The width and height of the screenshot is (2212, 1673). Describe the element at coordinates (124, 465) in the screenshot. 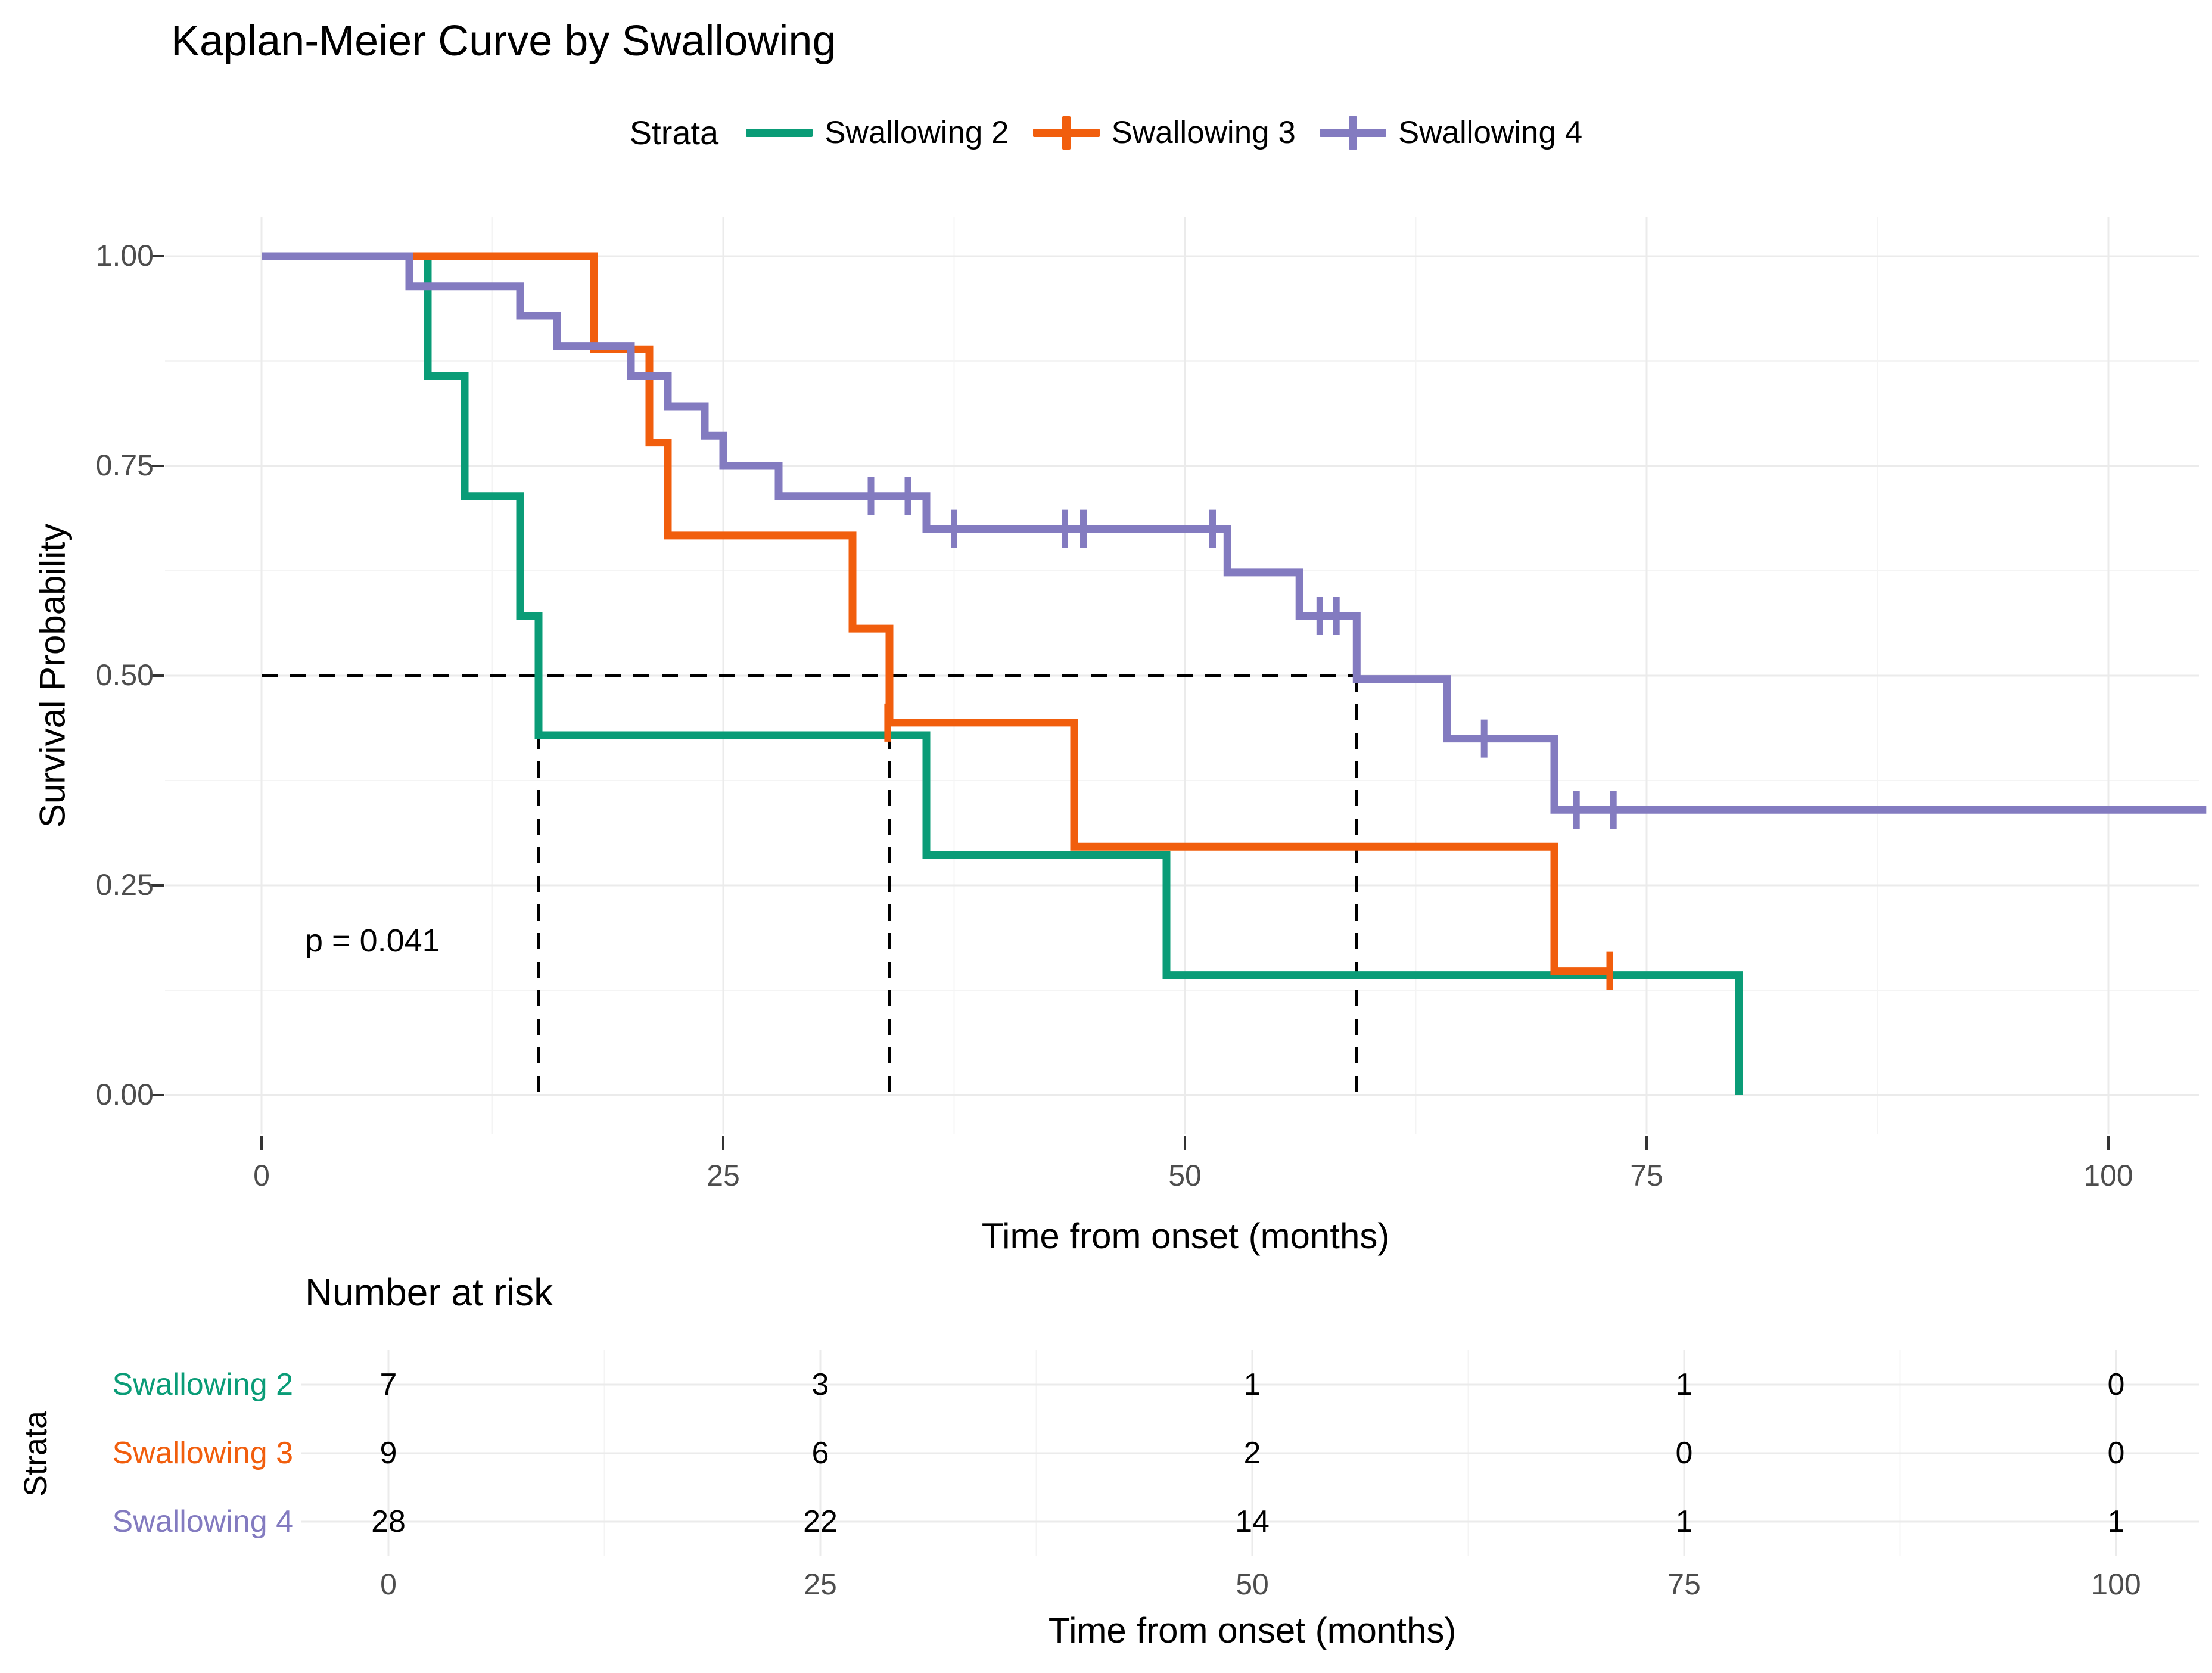

I see `y-tick-label: 0.75` at that location.